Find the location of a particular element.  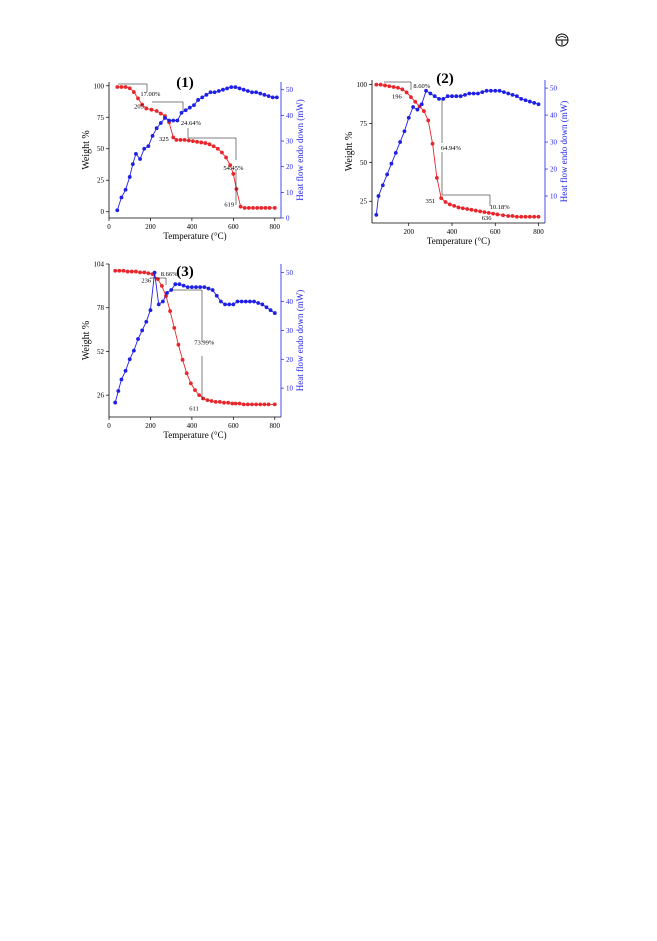

y-left-tick-label: 25 is located at coordinates (101, 181).